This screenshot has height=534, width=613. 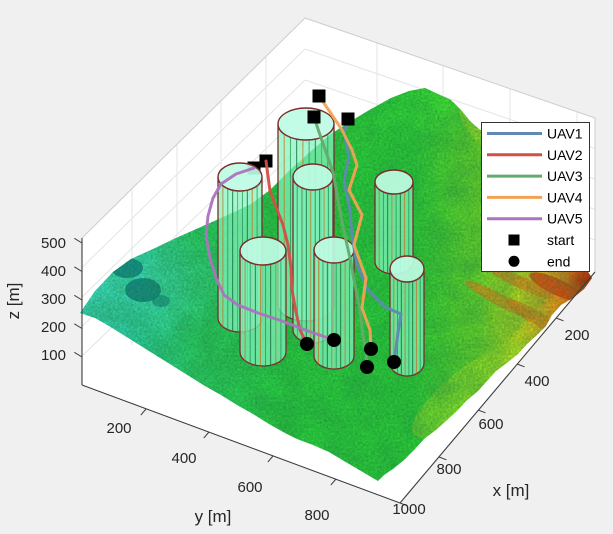 What do you see at coordinates (13, 301) in the screenshot?
I see `z-axis-label: z [m]` at bounding box center [13, 301].